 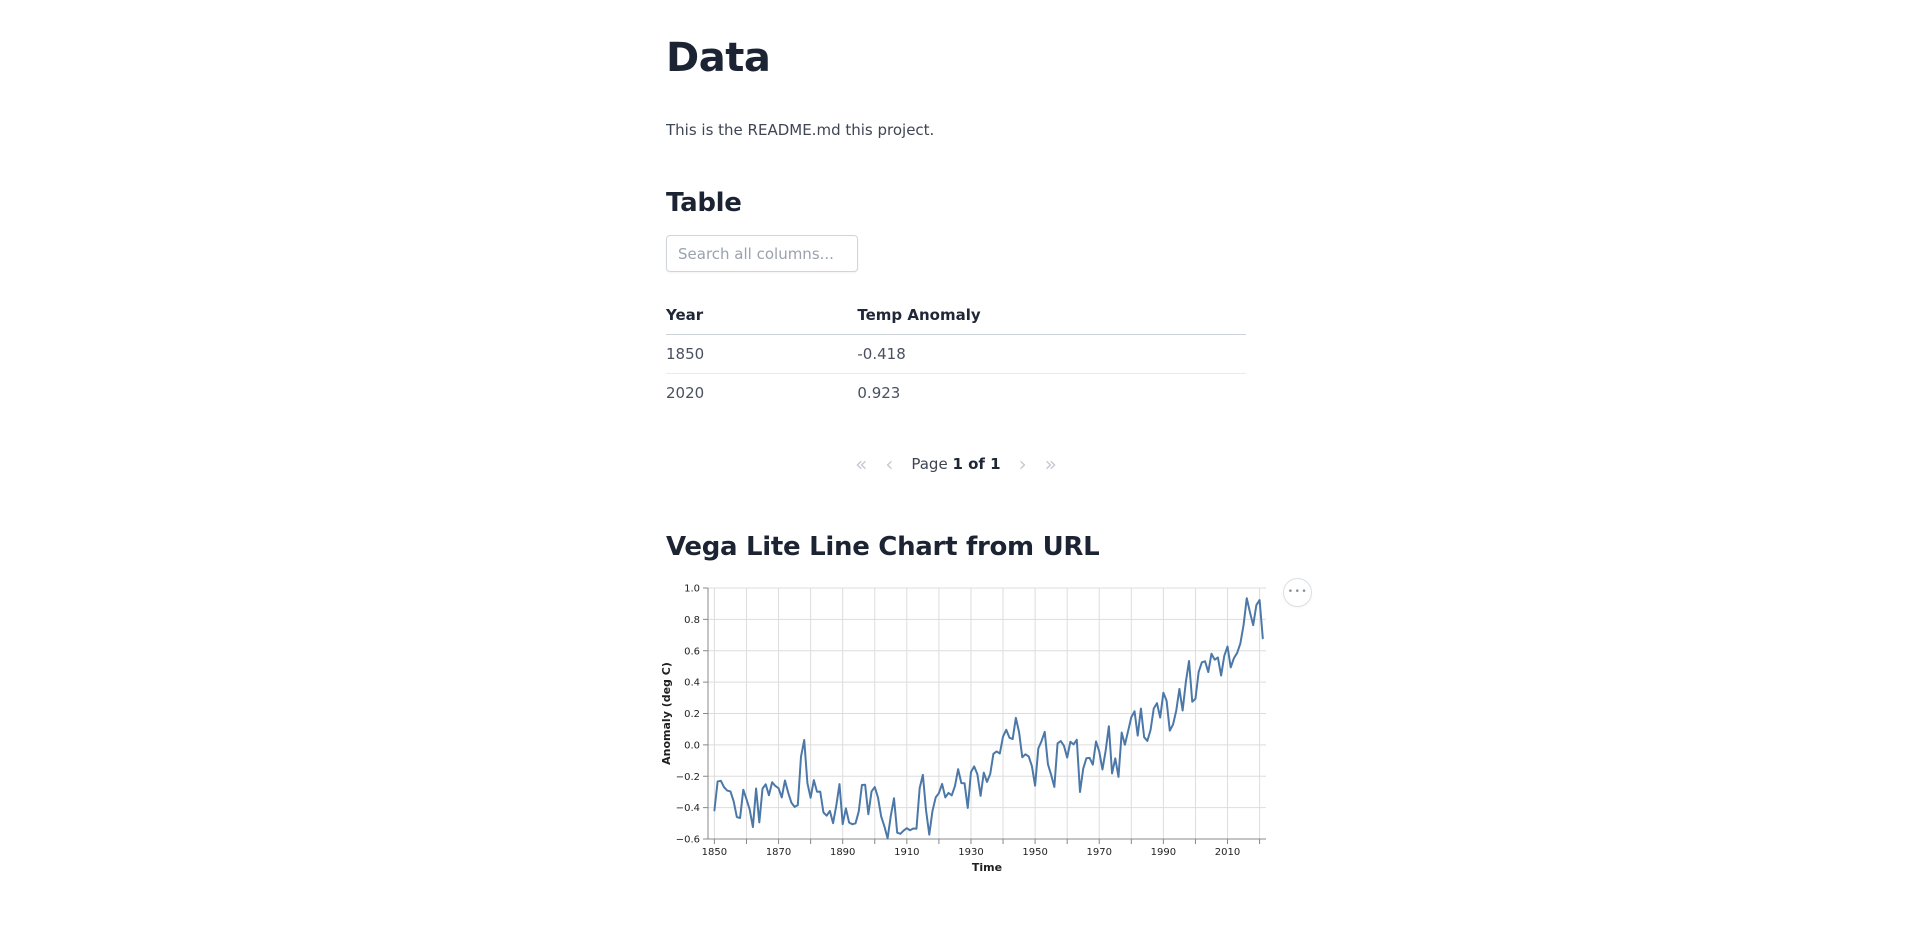 I want to click on previous-page-button: ‹, so click(x=889, y=464).